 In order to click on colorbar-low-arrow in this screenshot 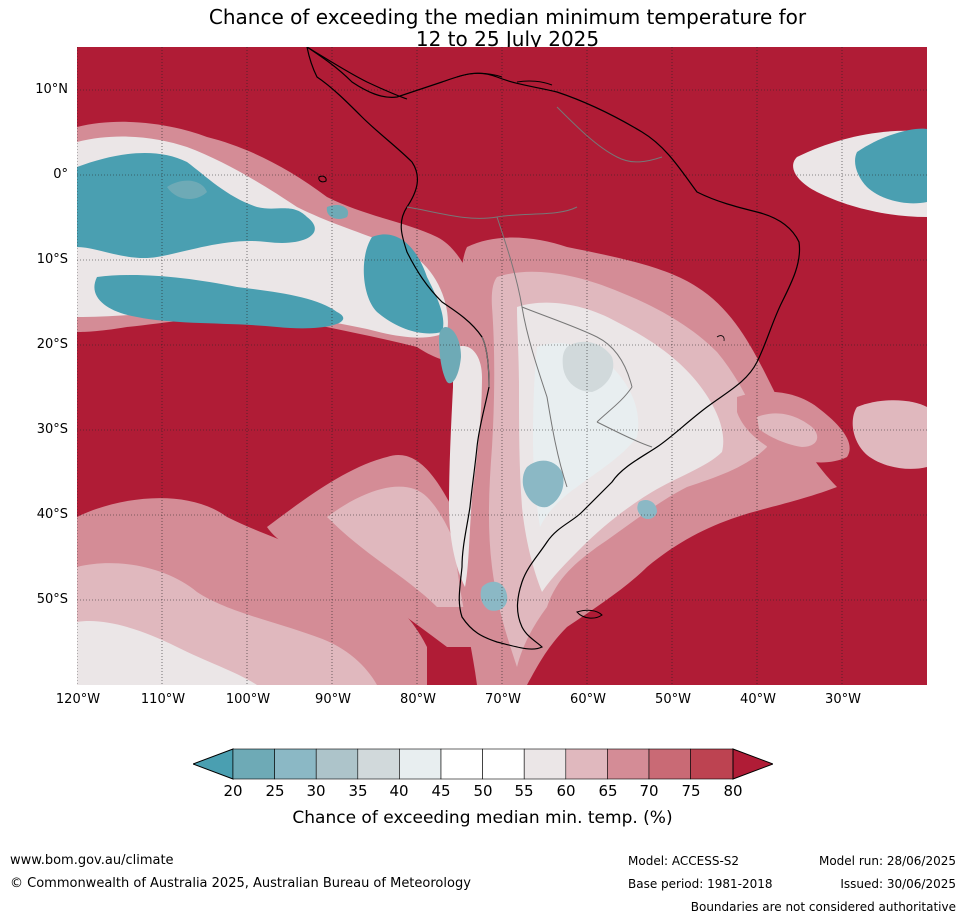, I will do `click(212, 764)`.